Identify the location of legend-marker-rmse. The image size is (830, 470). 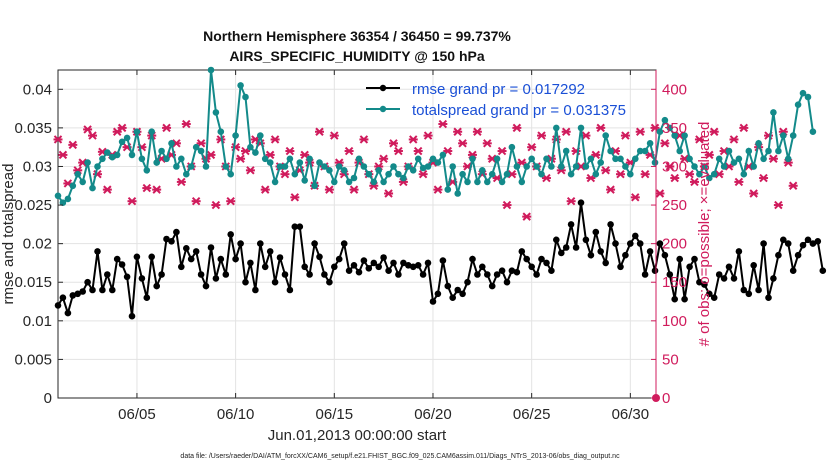
(383, 88).